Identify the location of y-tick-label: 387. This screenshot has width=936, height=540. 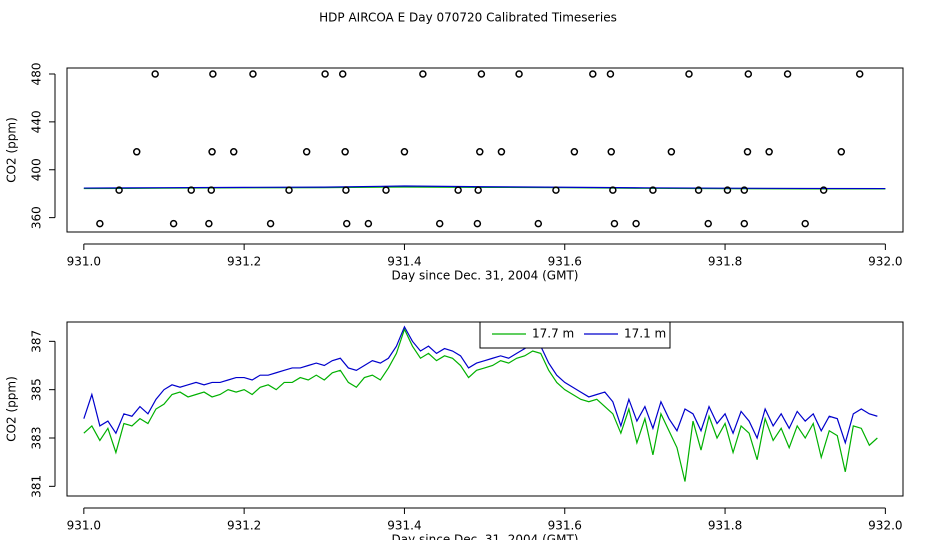
(37, 341).